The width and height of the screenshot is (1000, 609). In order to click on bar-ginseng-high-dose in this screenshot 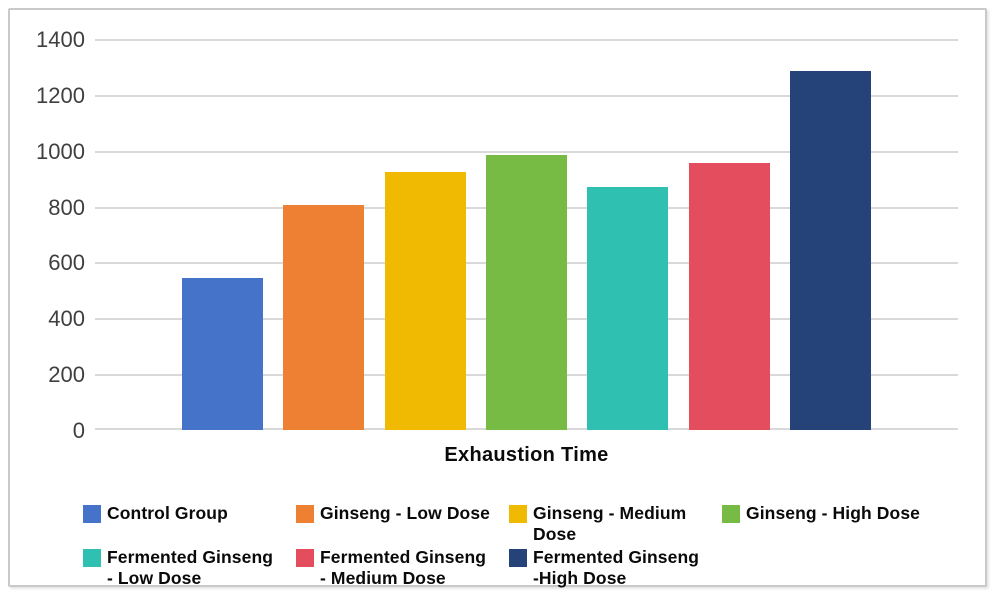, I will do `click(526, 292)`.